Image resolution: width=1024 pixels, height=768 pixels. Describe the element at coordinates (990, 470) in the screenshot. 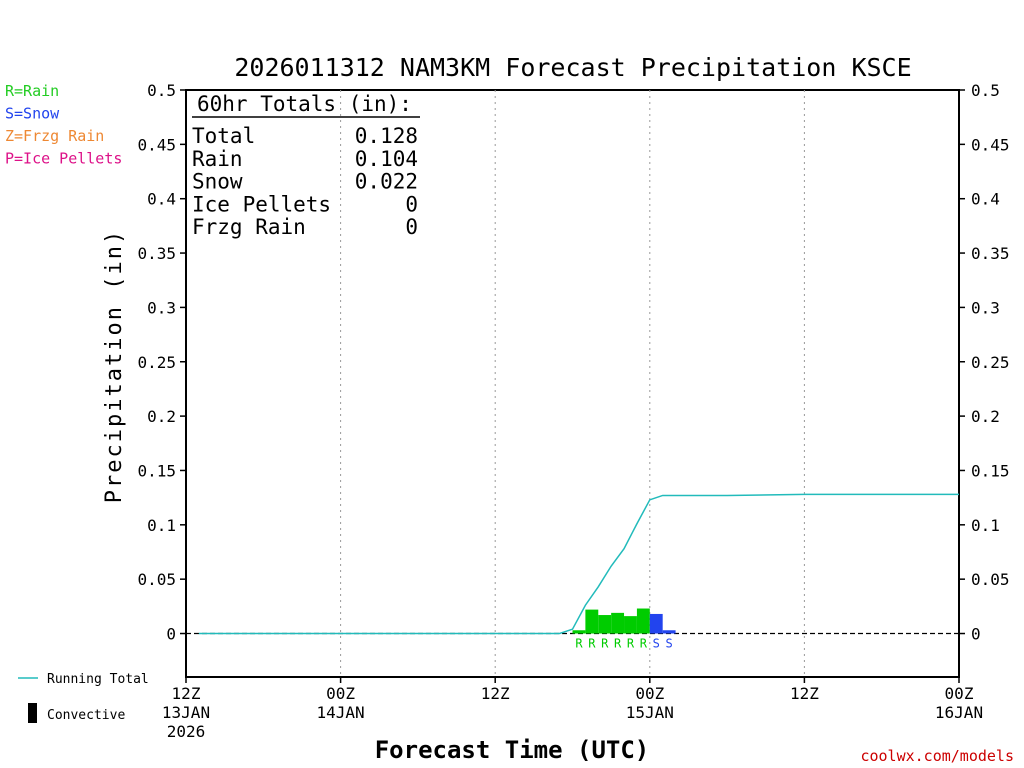

I see `y-tick-label-right: 0.15` at that location.